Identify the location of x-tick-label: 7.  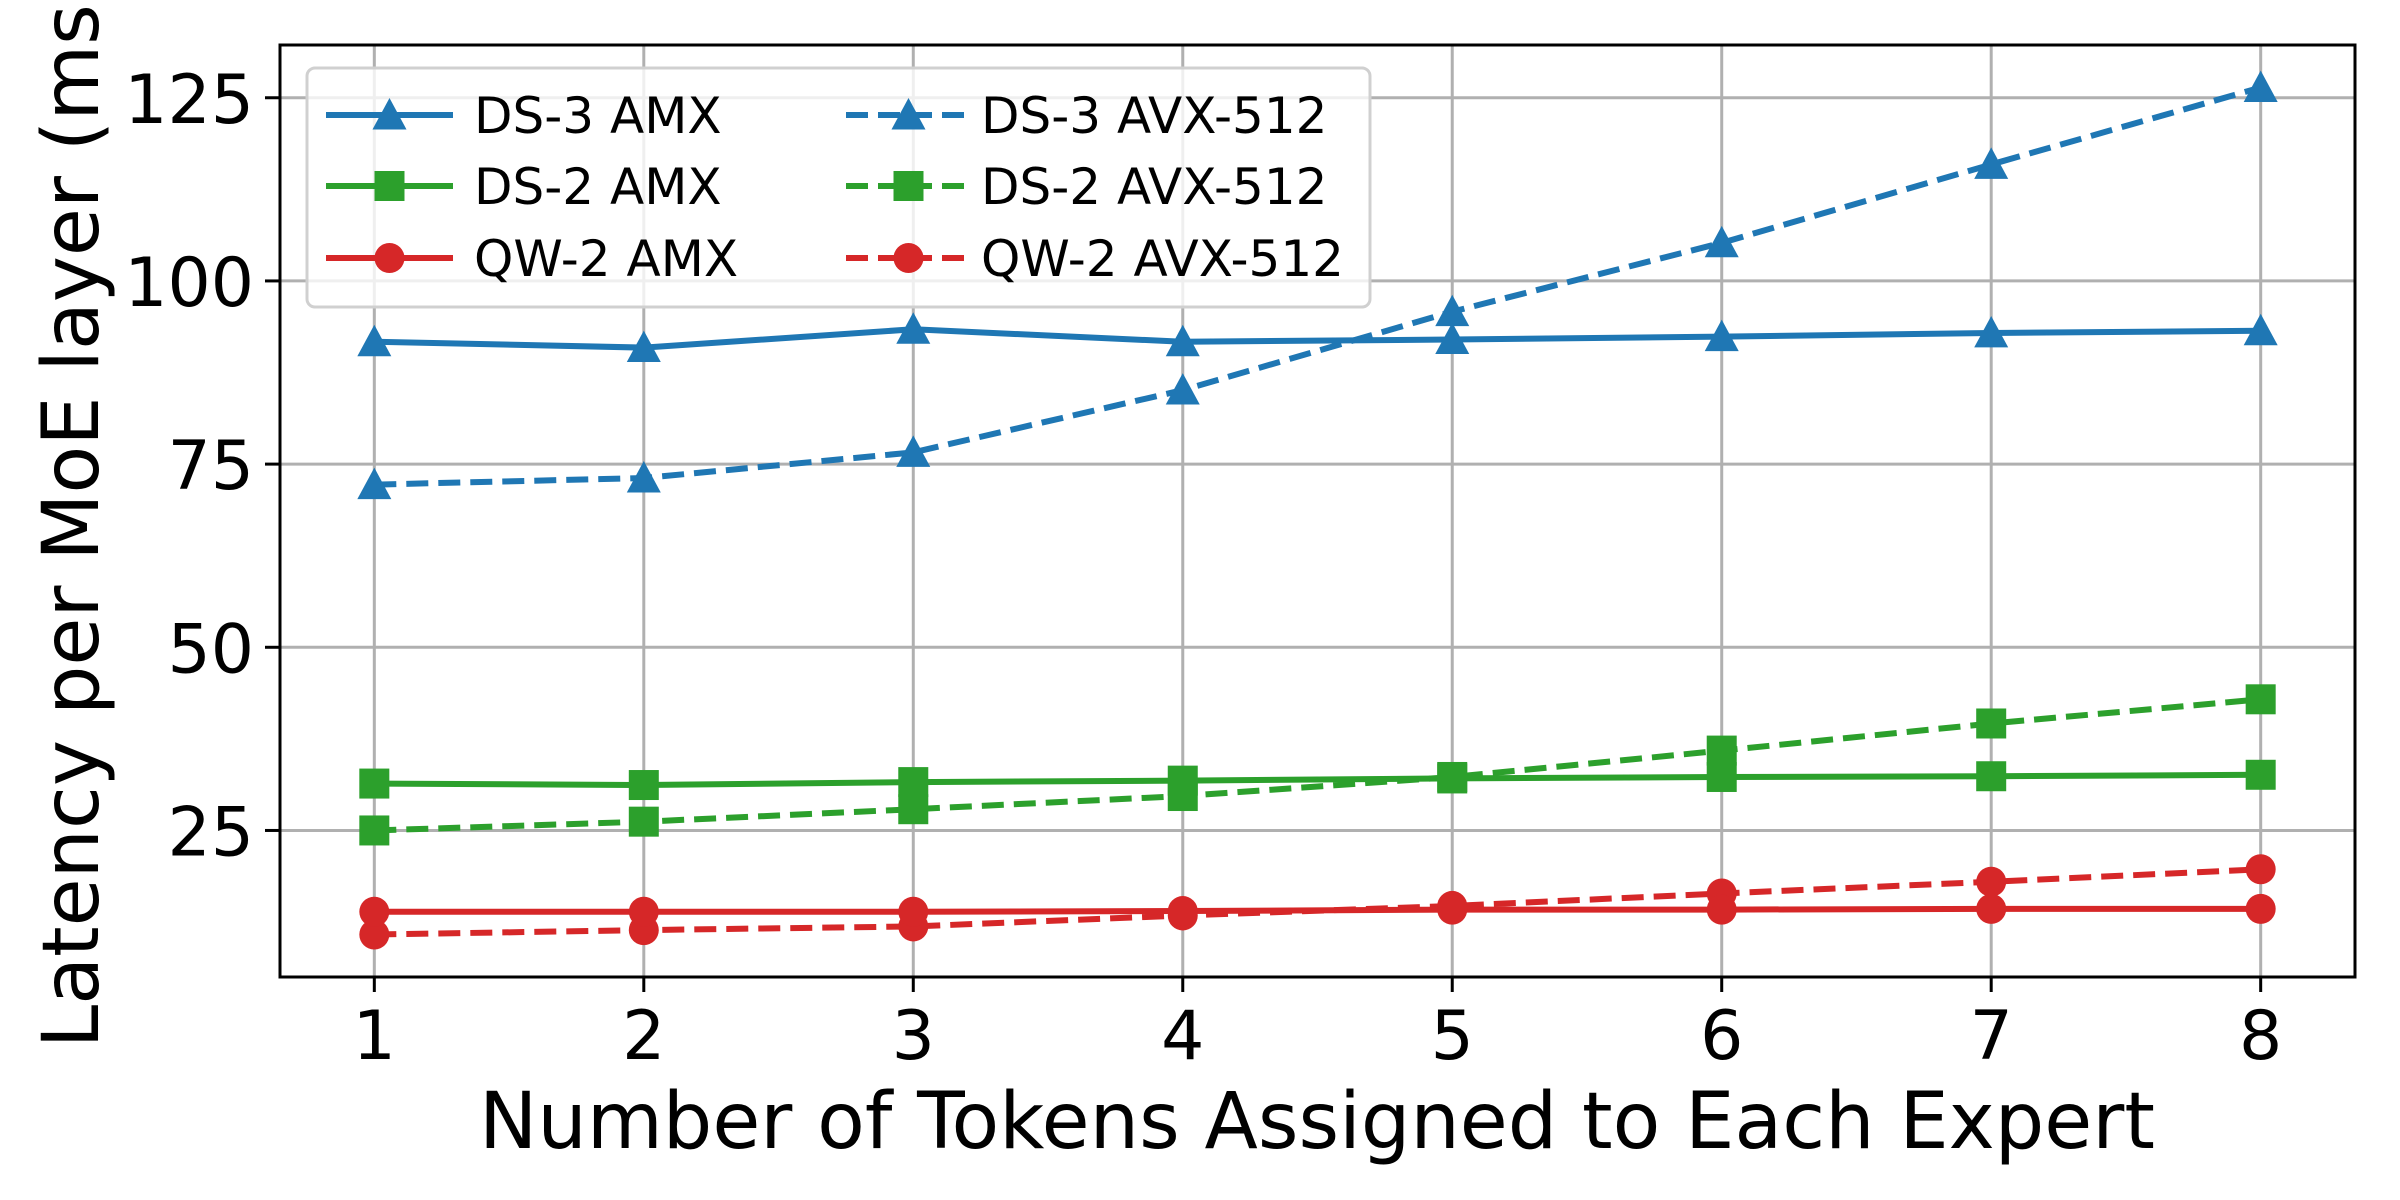
(1991, 1036).